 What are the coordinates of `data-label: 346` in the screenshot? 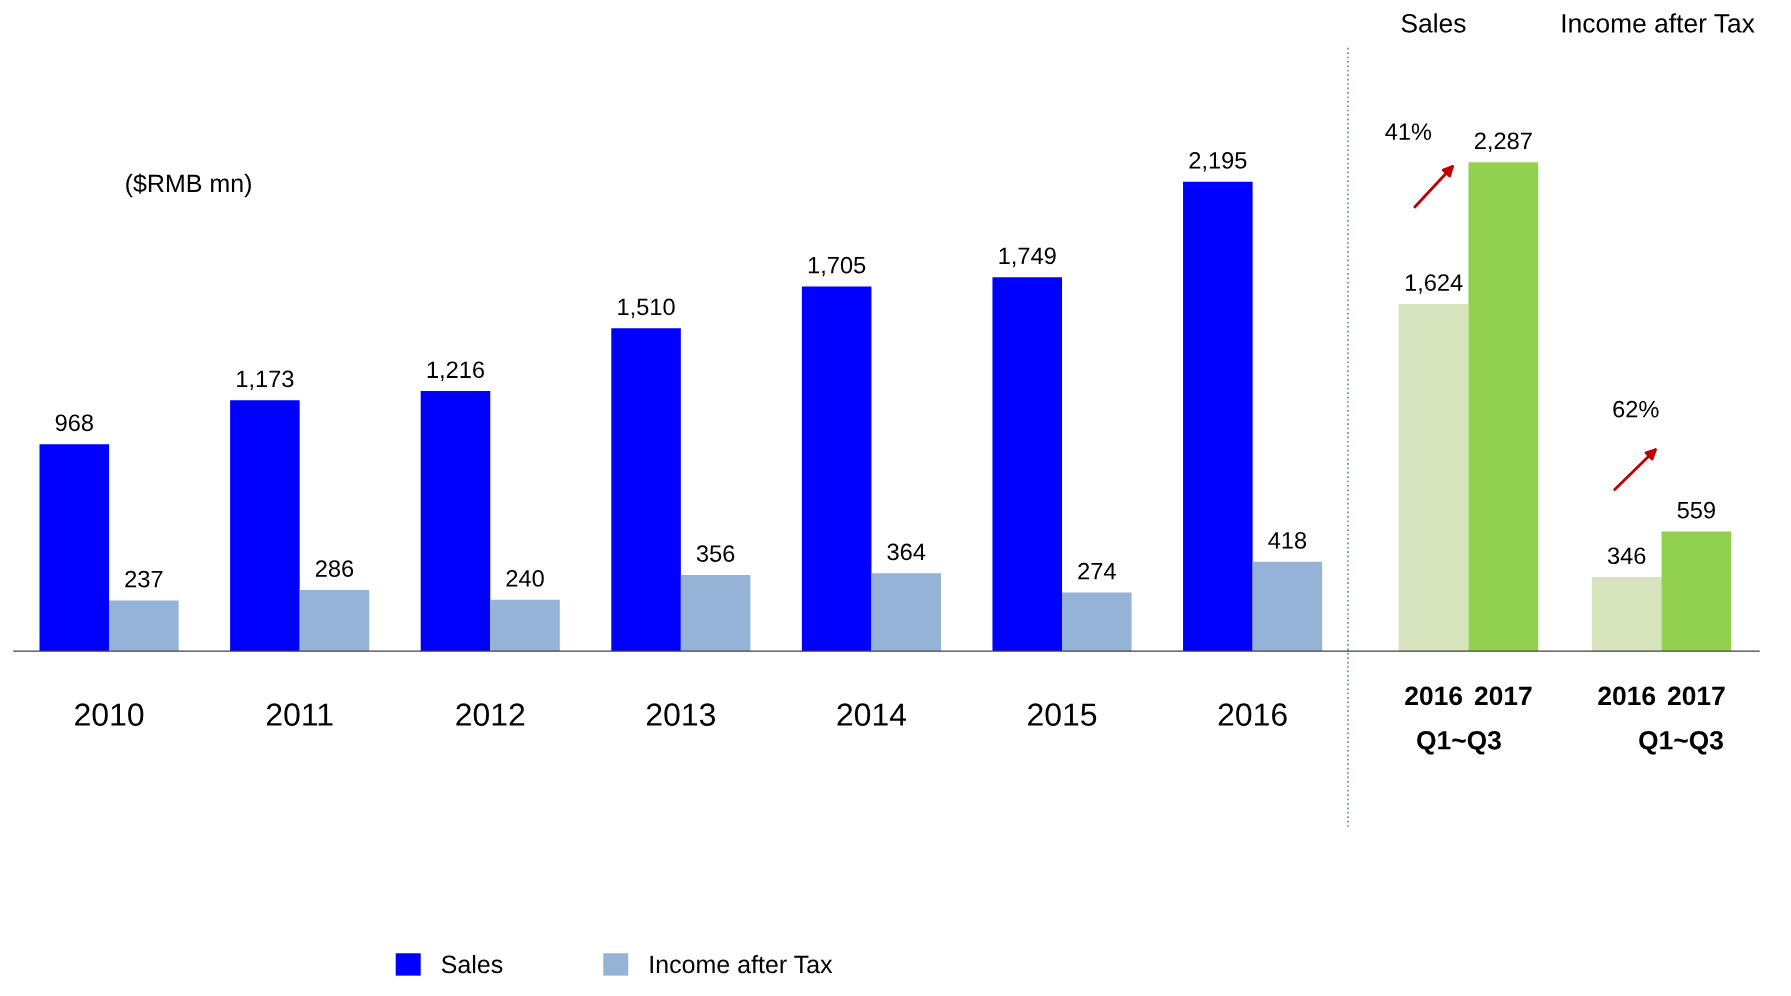 It's located at (1626, 556).